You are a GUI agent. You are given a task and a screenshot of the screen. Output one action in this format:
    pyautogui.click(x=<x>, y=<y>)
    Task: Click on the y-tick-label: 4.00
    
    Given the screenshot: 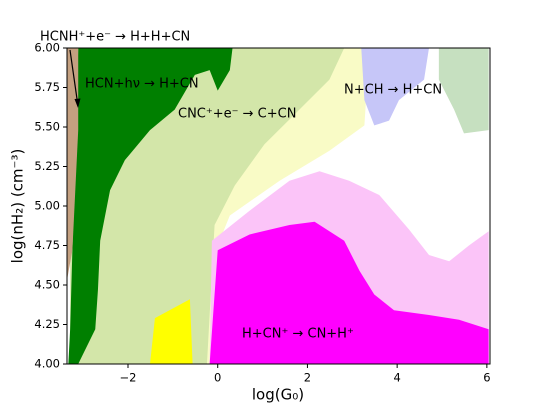 What is the action you would take?
    pyautogui.click(x=47, y=364)
    